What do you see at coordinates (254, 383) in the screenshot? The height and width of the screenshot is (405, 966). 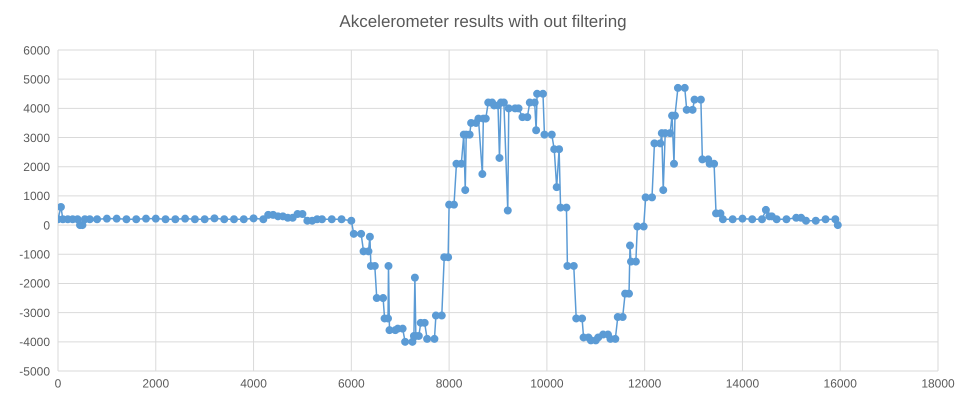 I see `x-tick-label: 4000` at bounding box center [254, 383].